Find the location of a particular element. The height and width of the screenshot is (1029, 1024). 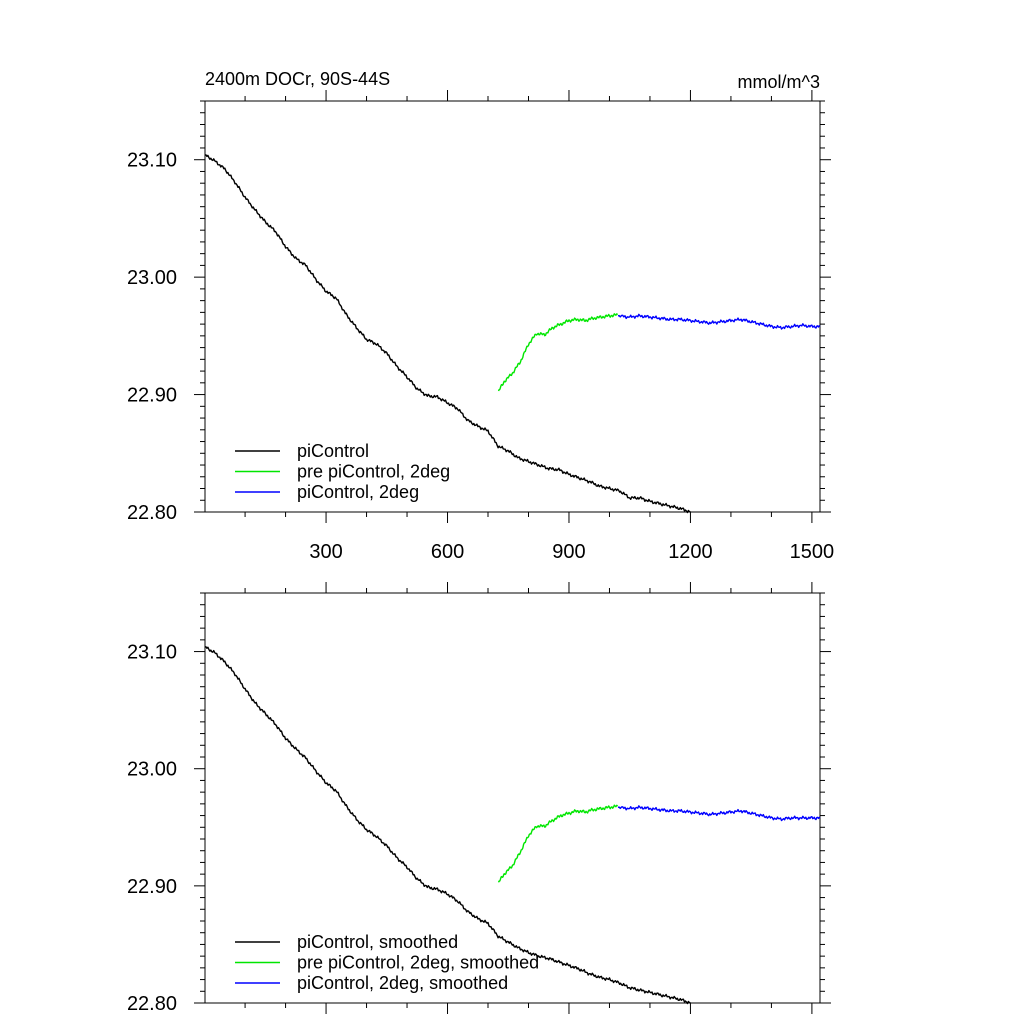

legend-label: piControl, 2deg is located at coordinates (358, 492).